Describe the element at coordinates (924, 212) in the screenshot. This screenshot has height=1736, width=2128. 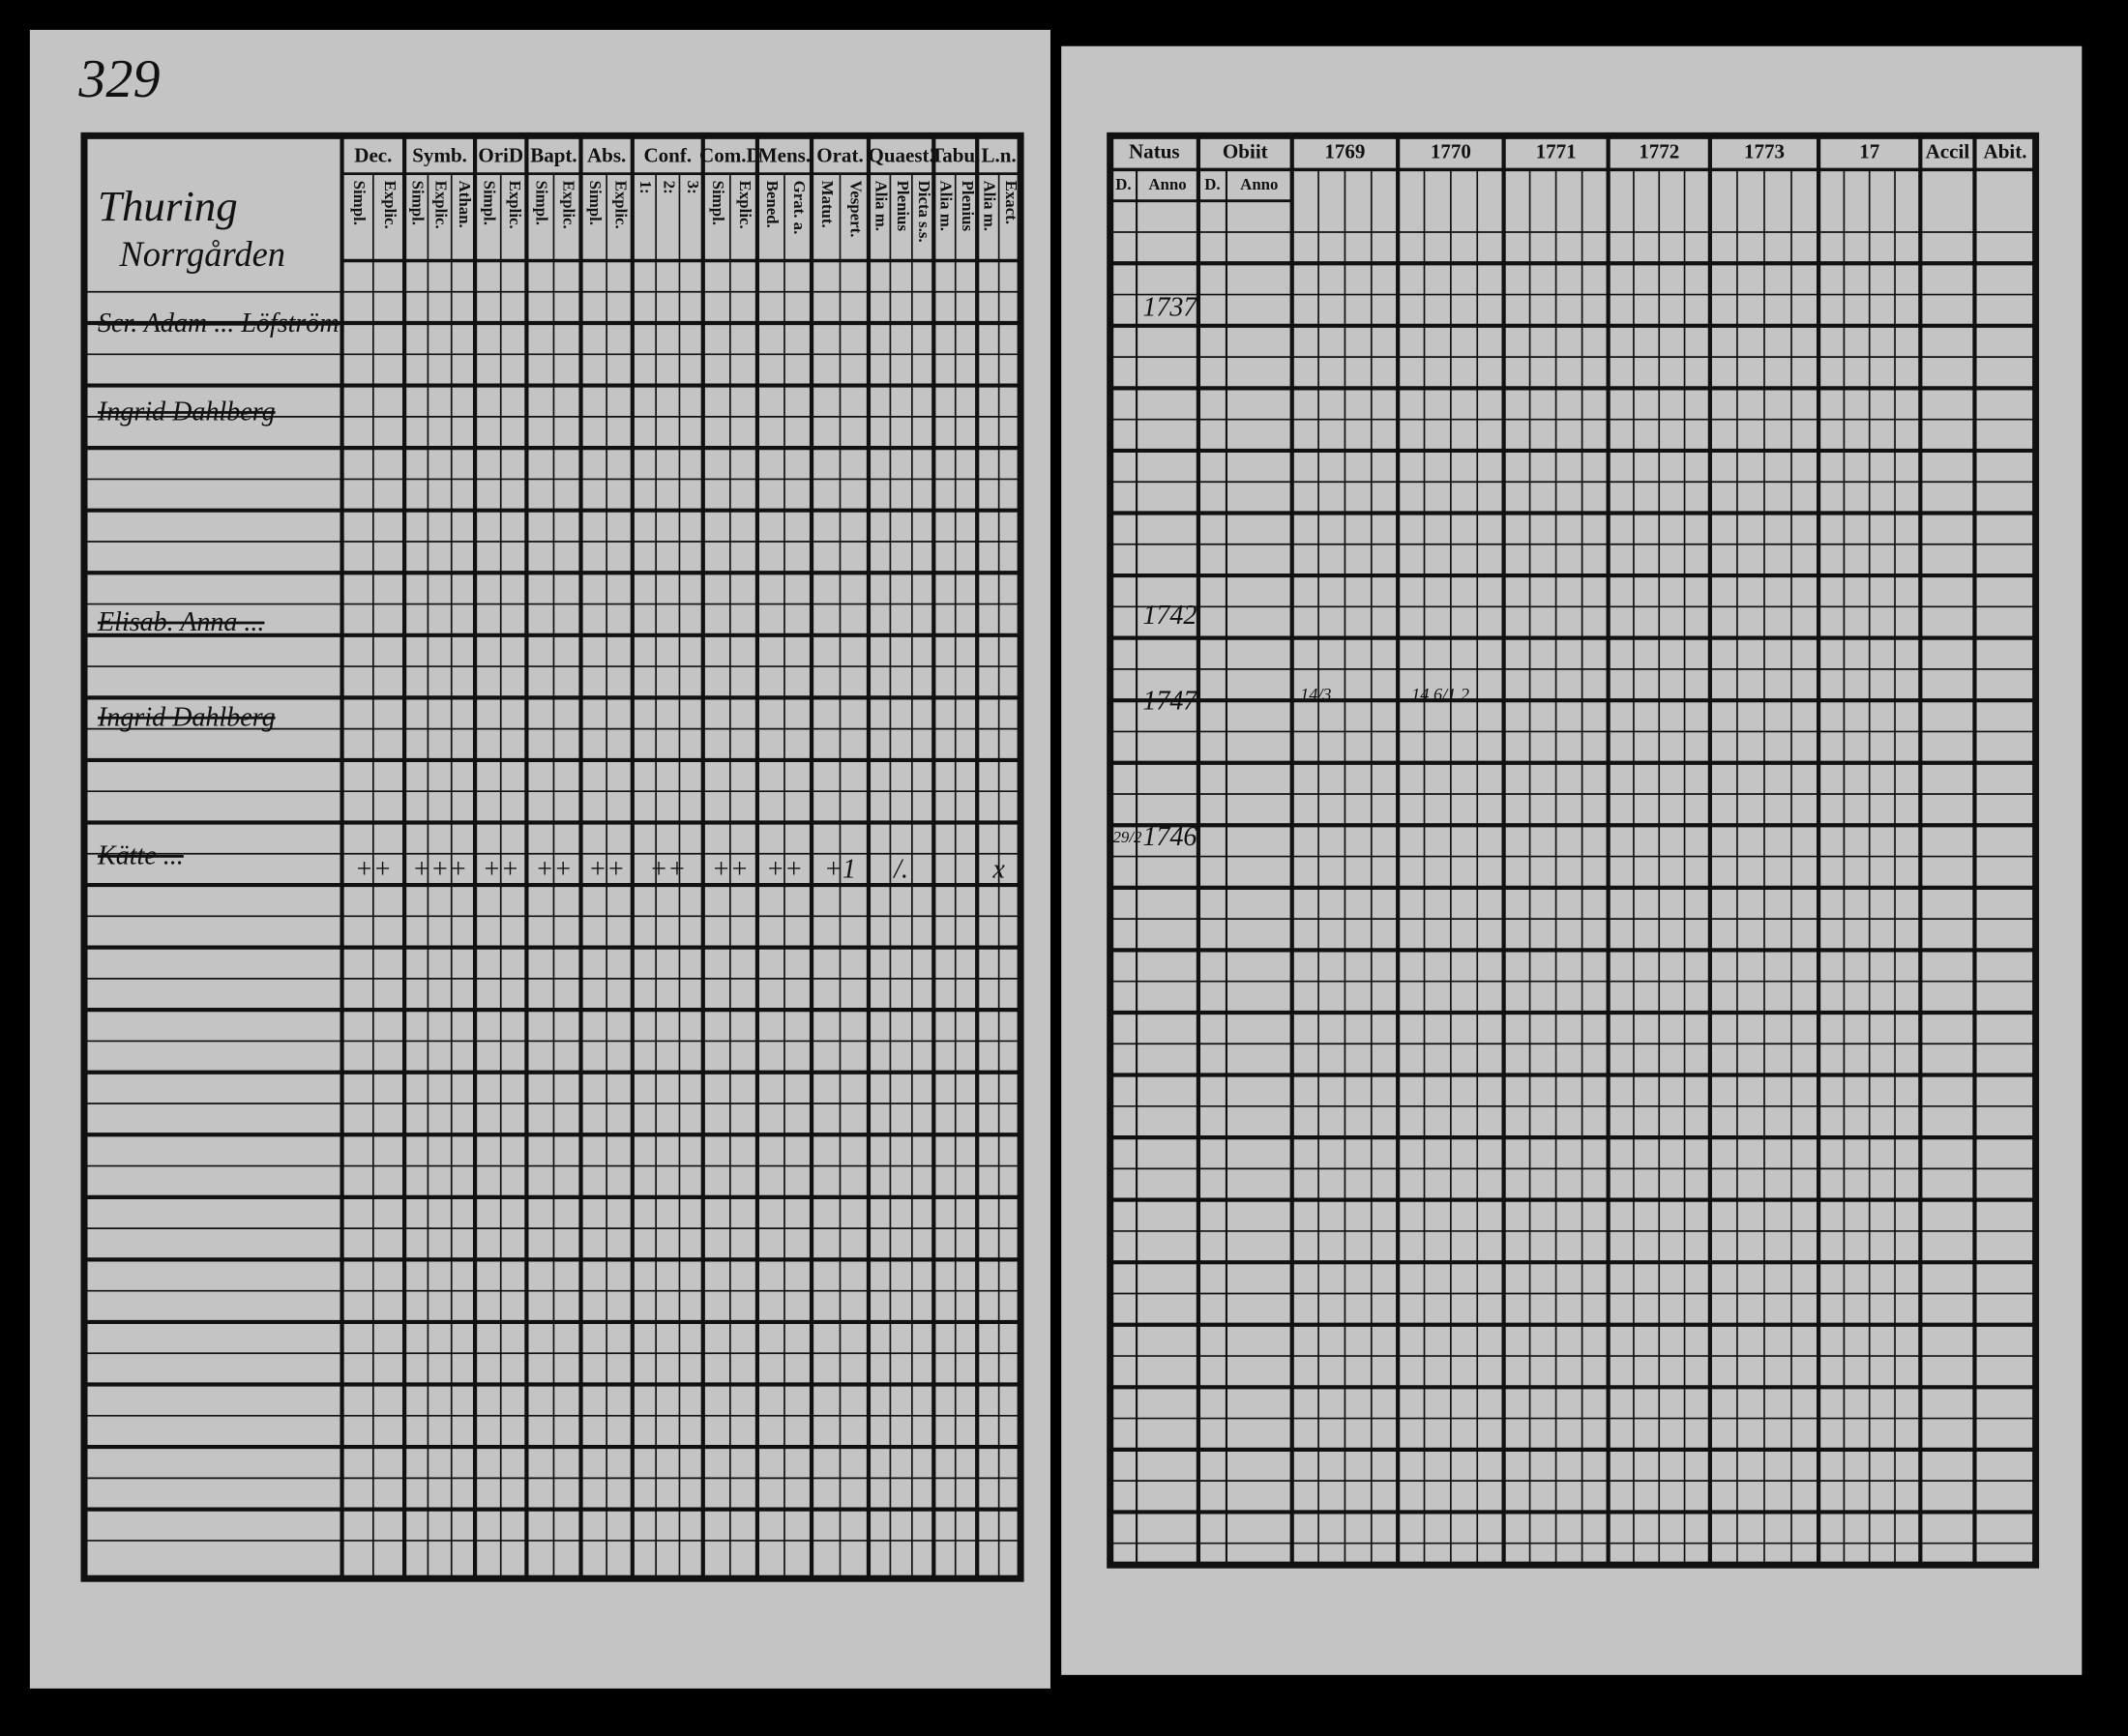
I see `column-subheader: Dicta s.s.` at that location.